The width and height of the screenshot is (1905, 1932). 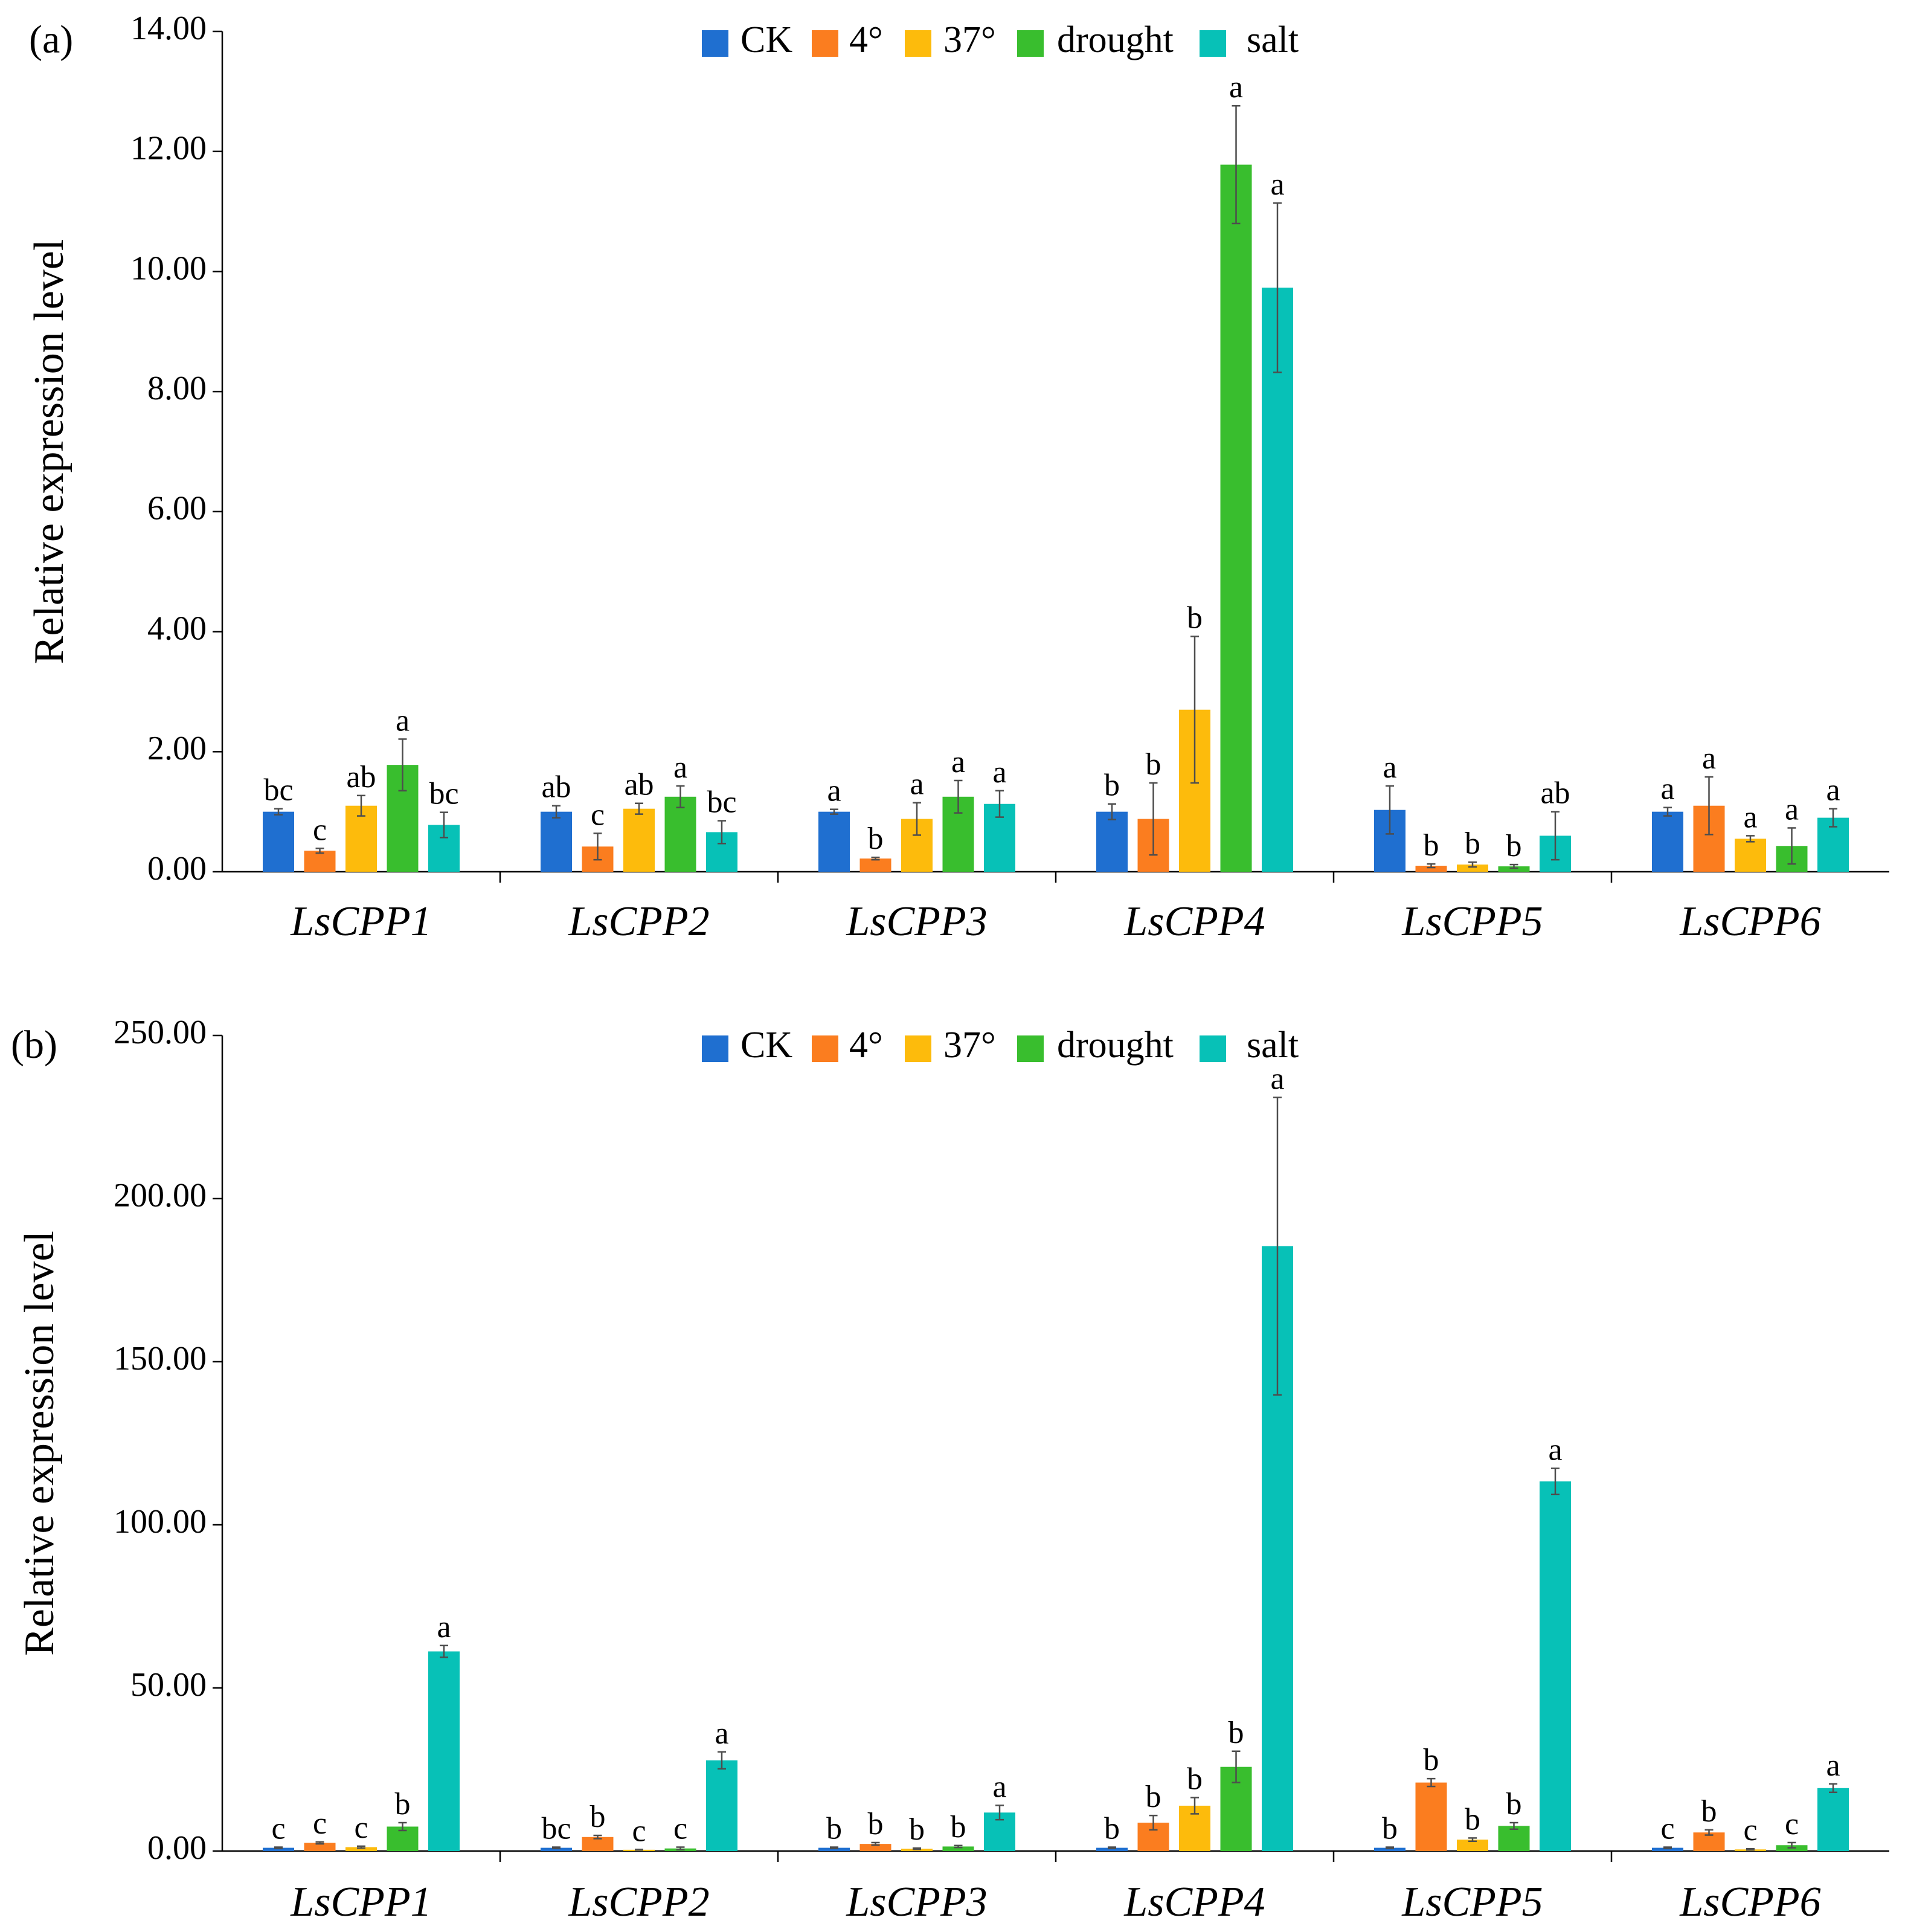 I want to click on y-tick-label: 200.00, so click(x=160, y=1195).